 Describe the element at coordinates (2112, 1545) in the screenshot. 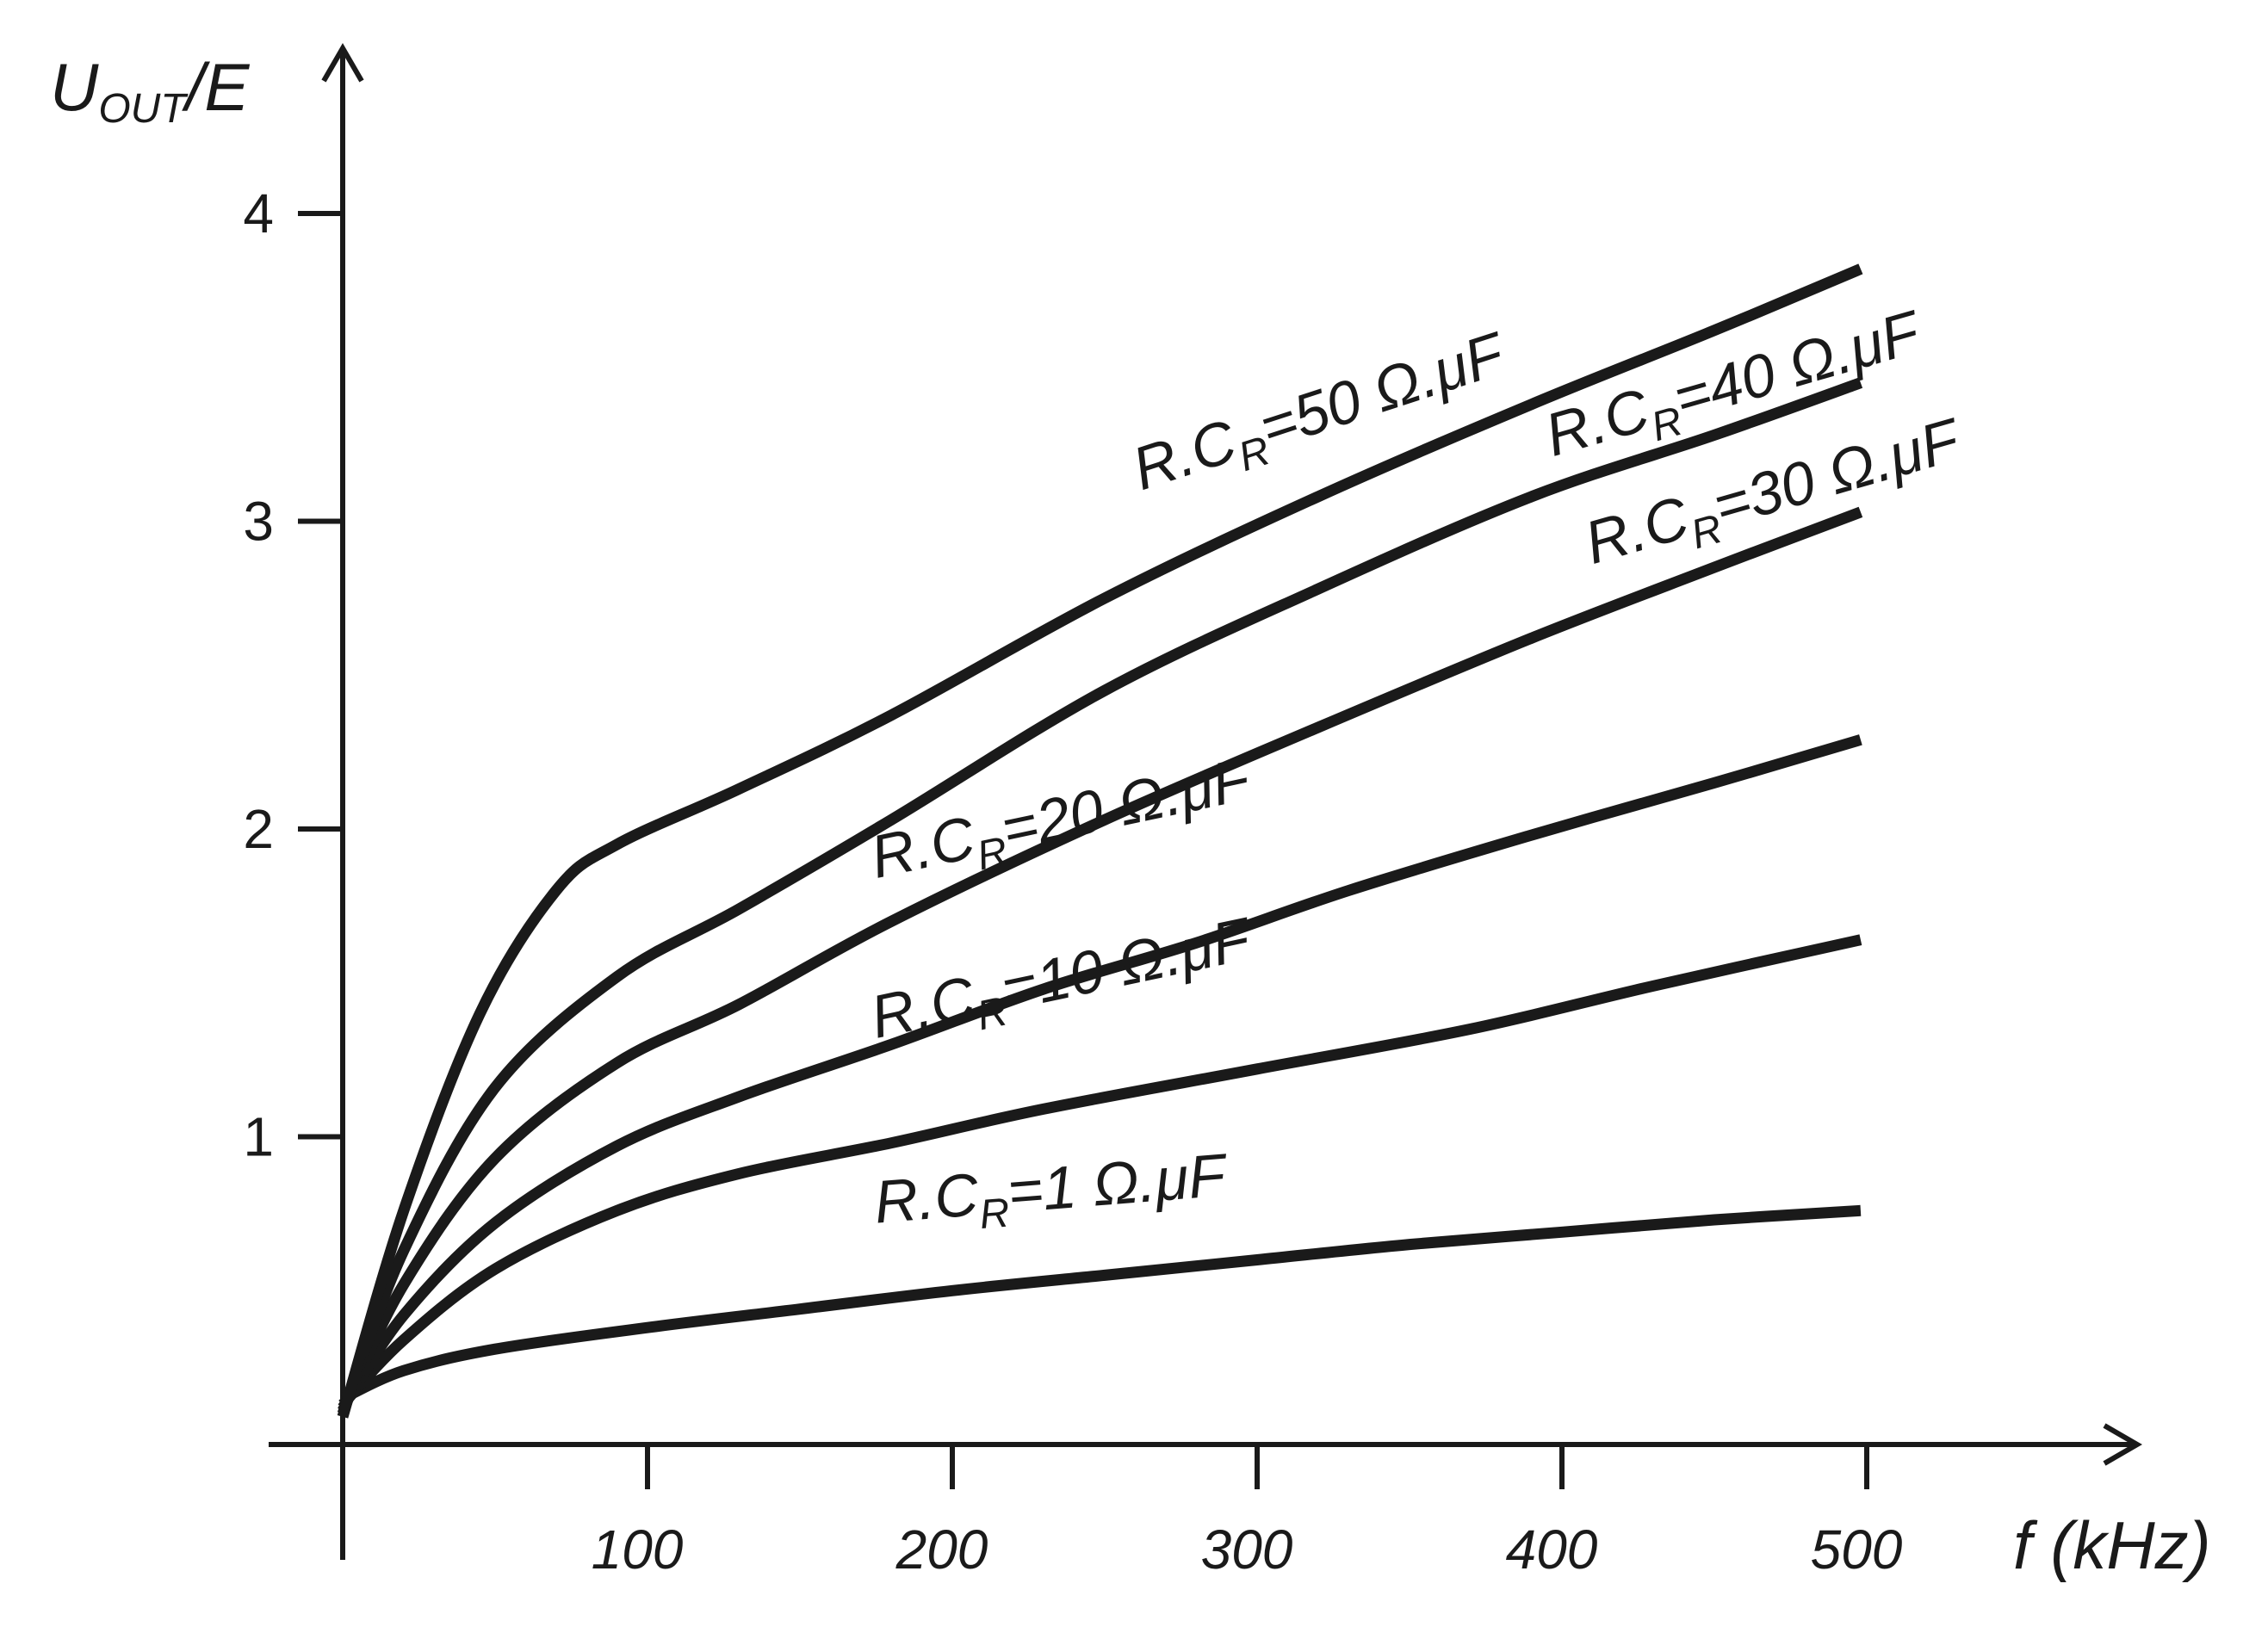

I see `x-axis-label: f (kHz)` at that location.